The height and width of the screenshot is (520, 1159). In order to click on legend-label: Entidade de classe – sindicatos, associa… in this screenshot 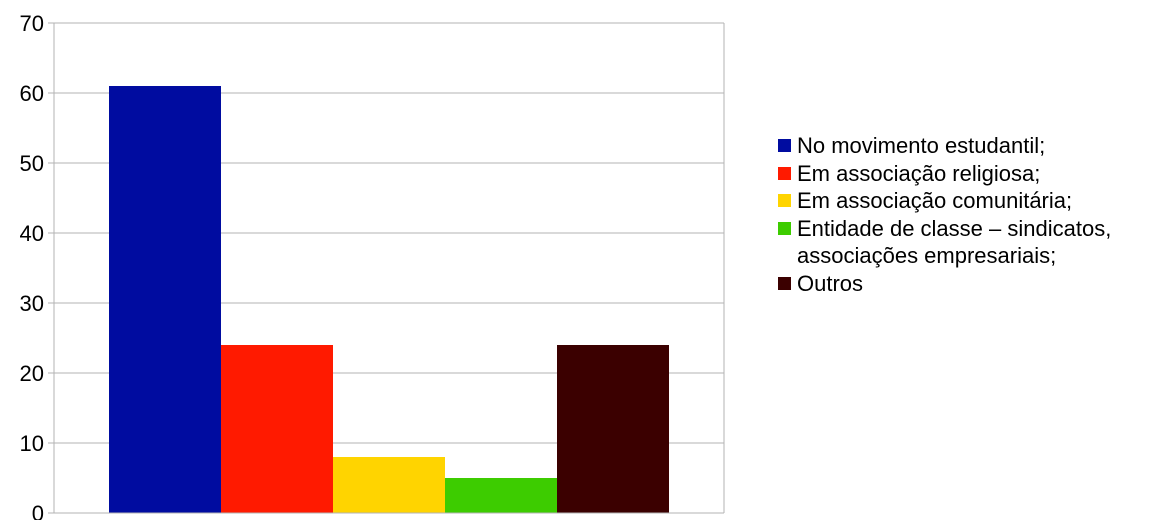, I will do `click(954, 242)`.